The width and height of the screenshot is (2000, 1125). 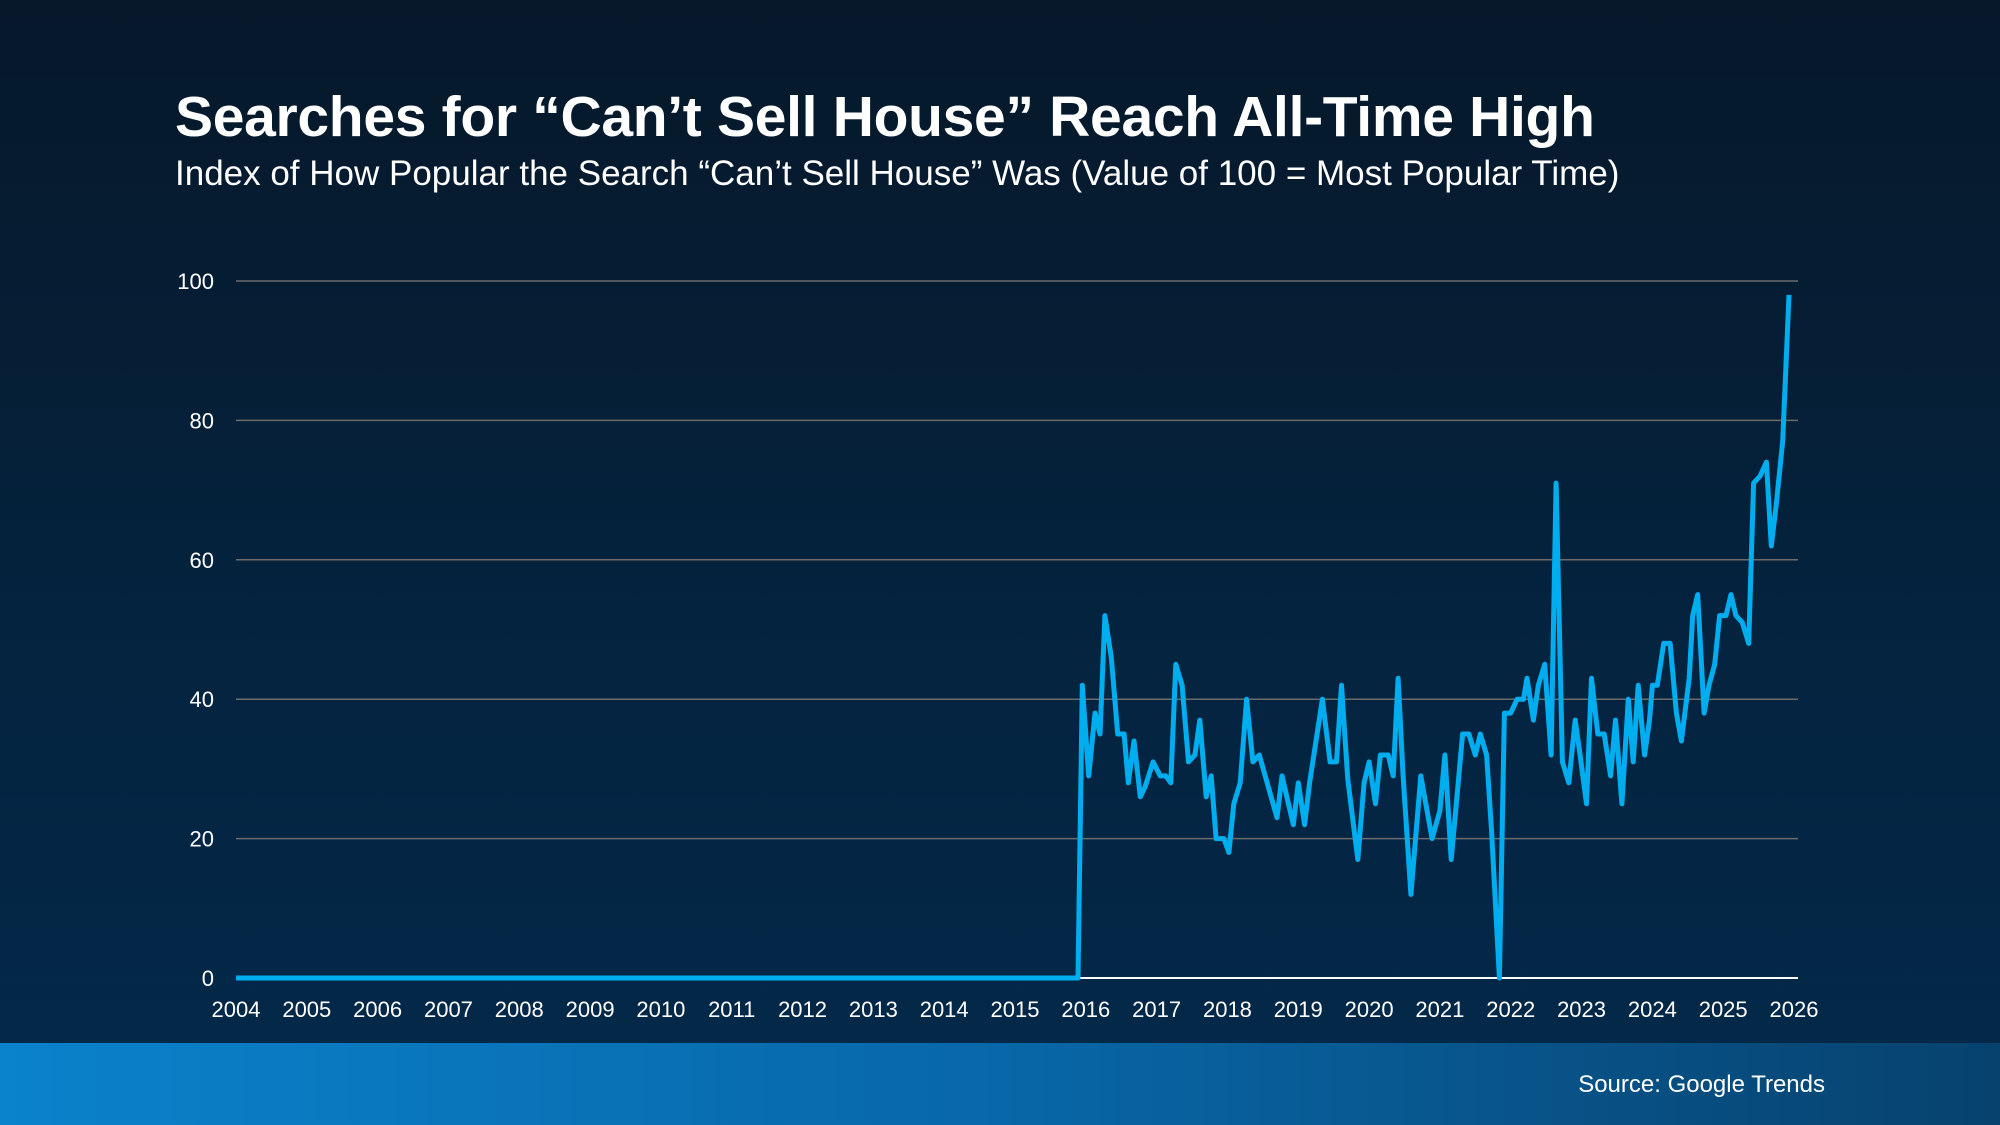 What do you see at coordinates (1701, 1084) in the screenshot?
I see `source-label: Source: Google Trends` at bounding box center [1701, 1084].